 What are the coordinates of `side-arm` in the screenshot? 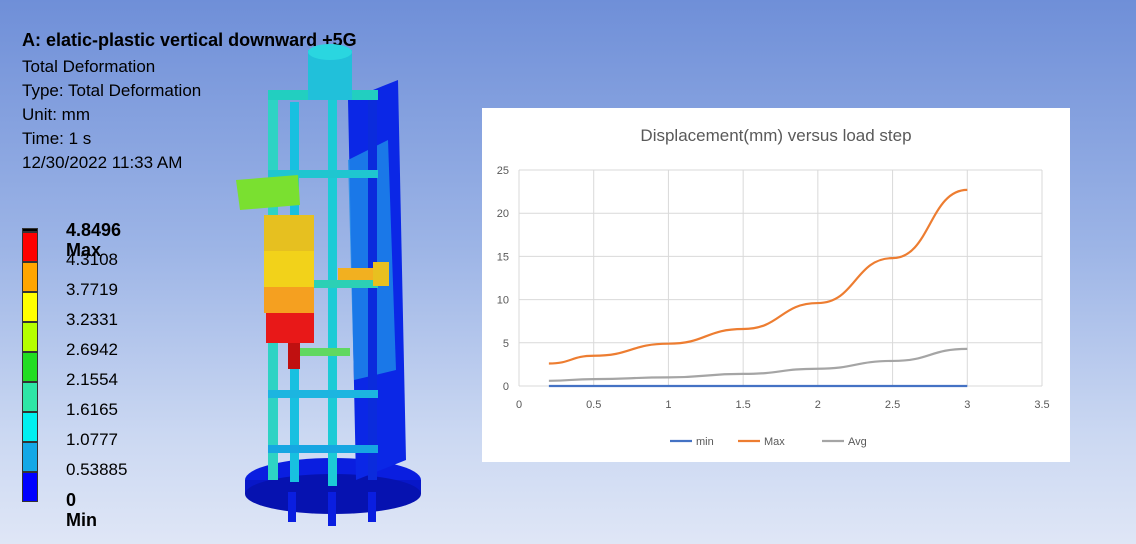 It's located at (358, 274).